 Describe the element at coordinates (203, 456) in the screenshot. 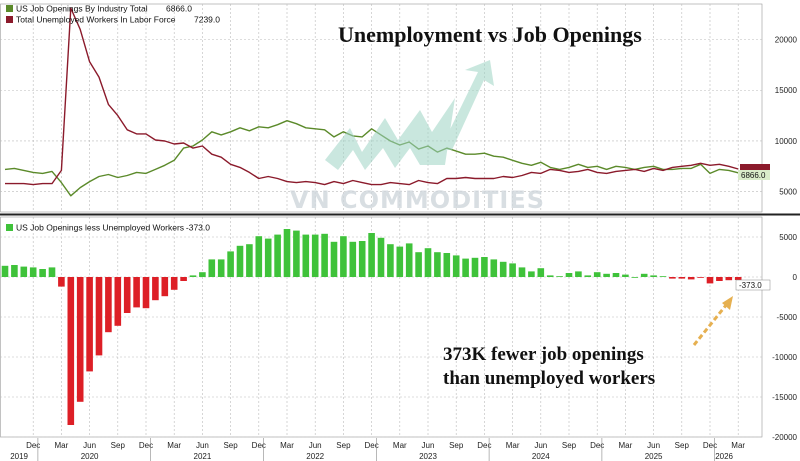

I see `x-year-label: 2021` at that location.